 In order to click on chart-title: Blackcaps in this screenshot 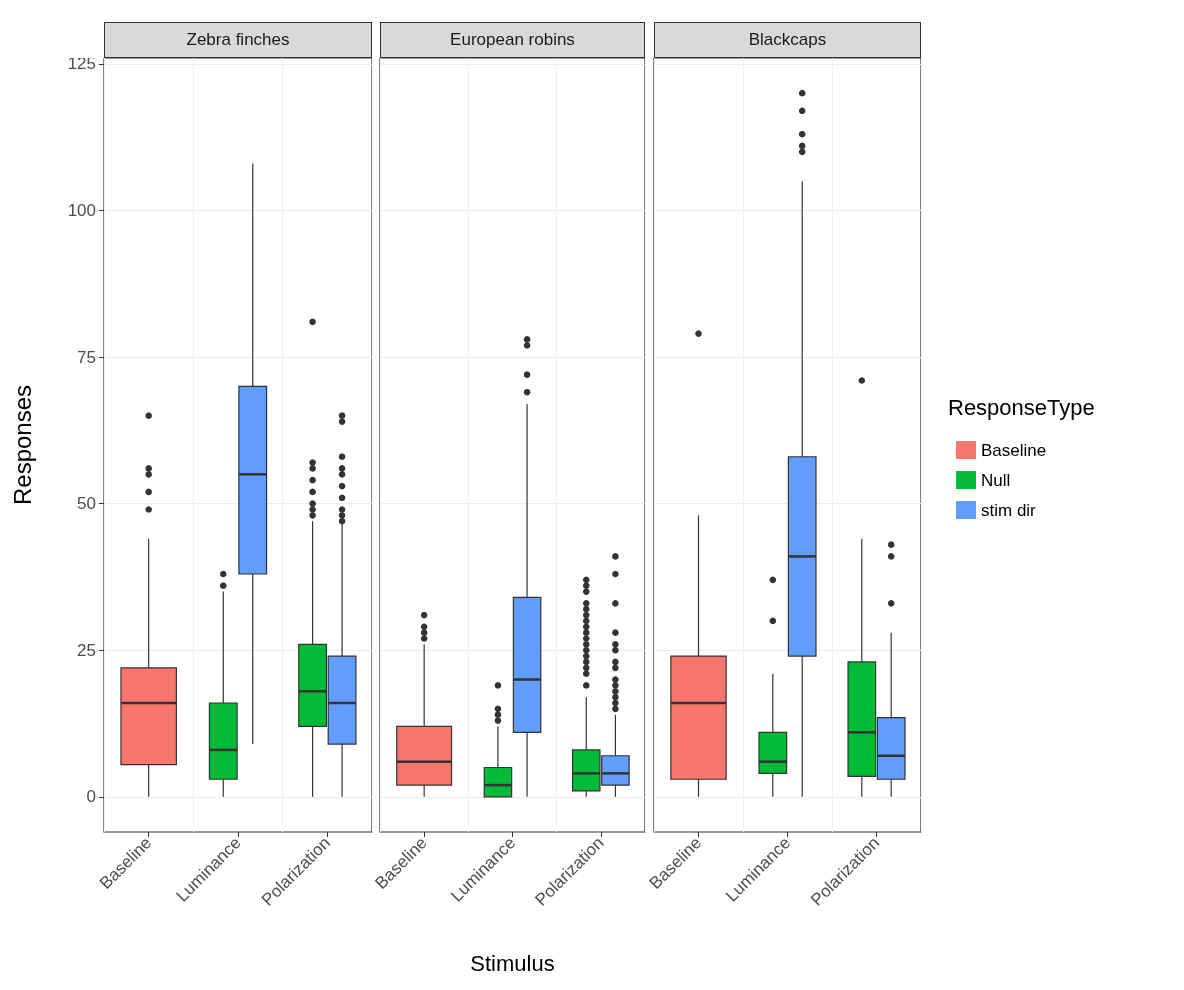, I will do `click(787, 40)`.